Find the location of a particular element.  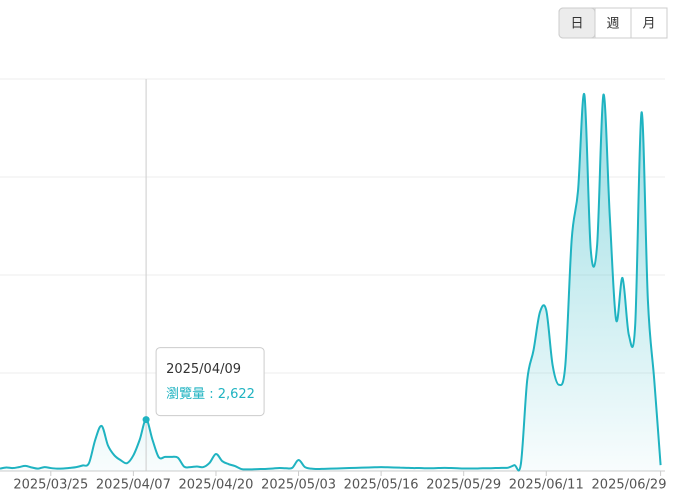

x-tick-label: 2025/06/11 is located at coordinates (546, 485).